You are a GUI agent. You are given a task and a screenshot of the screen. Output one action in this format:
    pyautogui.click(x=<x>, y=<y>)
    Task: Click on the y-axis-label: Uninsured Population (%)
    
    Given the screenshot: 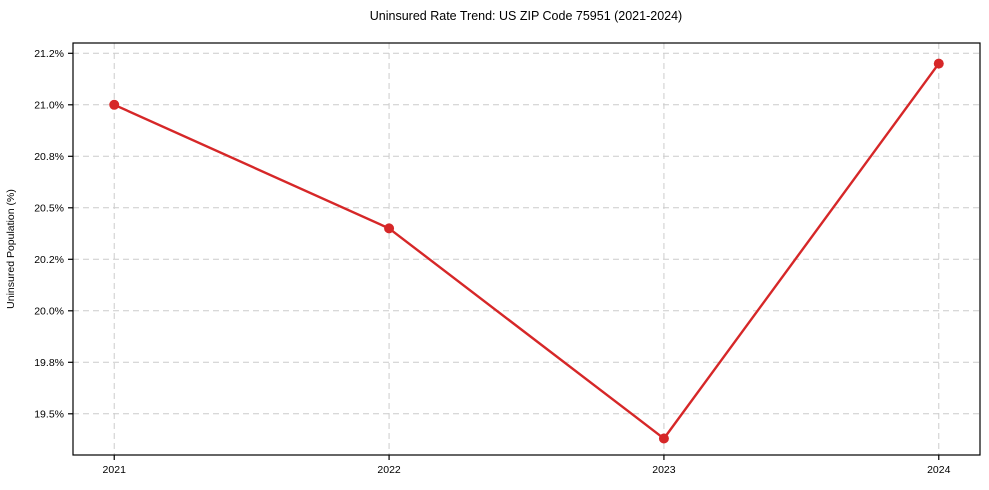 What is the action you would take?
    pyautogui.click(x=11, y=249)
    